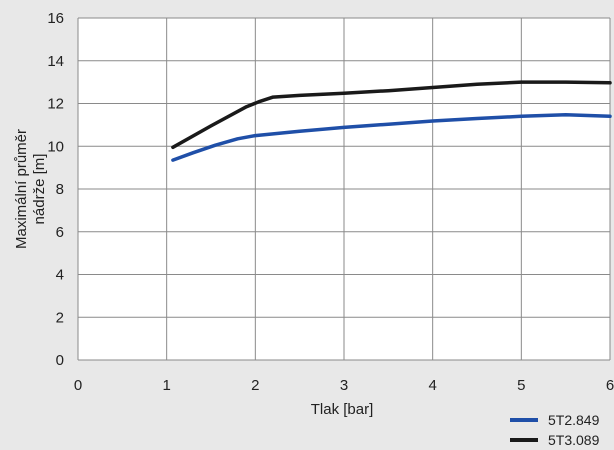  What do you see at coordinates (574, 440) in the screenshot?
I see `legend-label: 5T3.089` at bounding box center [574, 440].